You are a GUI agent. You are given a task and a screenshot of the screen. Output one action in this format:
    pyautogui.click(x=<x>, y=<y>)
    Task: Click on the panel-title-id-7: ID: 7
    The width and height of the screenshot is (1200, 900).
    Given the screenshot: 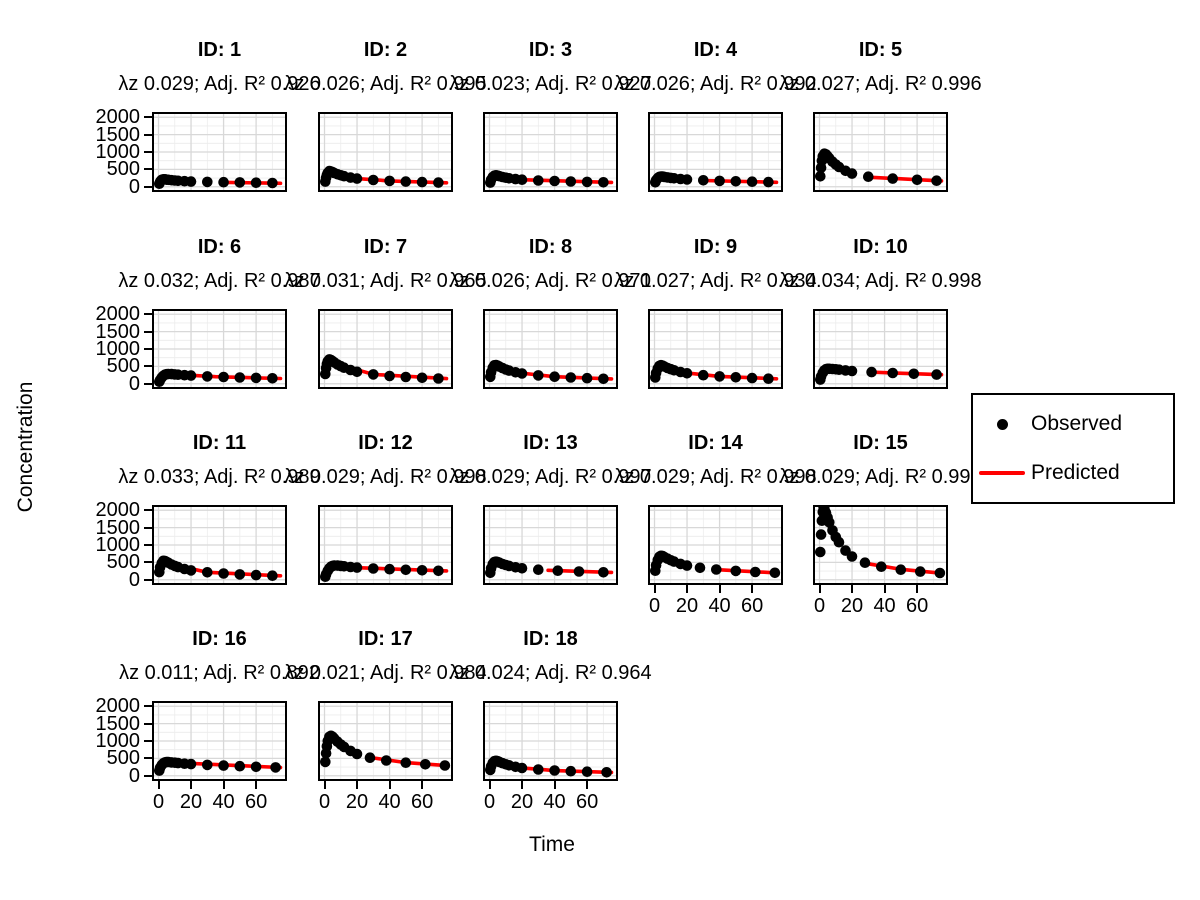 What is the action you would take?
    pyautogui.click(x=385, y=247)
    